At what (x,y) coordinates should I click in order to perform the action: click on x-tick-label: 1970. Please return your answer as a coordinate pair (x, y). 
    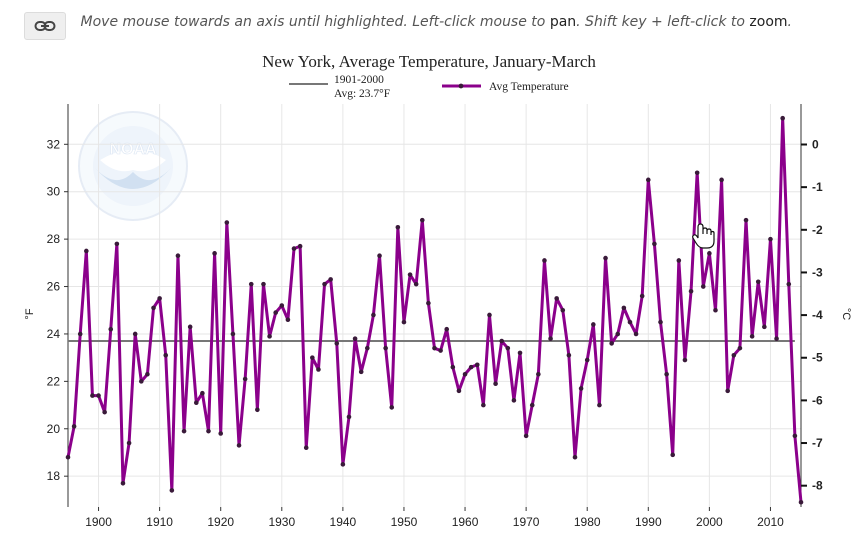
    Looking at the image, I should click on (526, 522).